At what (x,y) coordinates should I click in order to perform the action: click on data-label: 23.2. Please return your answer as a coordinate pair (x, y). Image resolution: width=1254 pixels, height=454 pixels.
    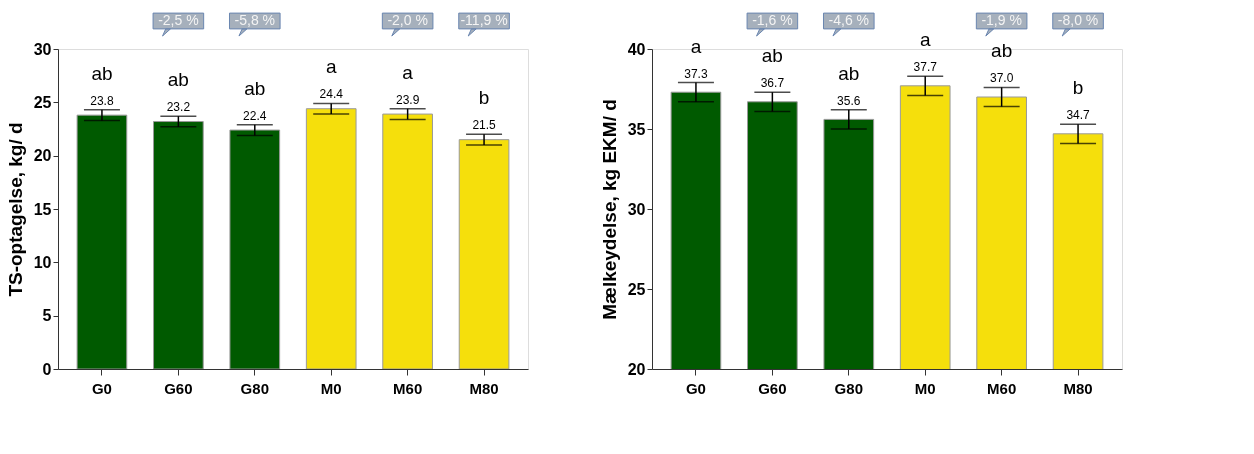
    Looking at the image, I should click on (178, 107).